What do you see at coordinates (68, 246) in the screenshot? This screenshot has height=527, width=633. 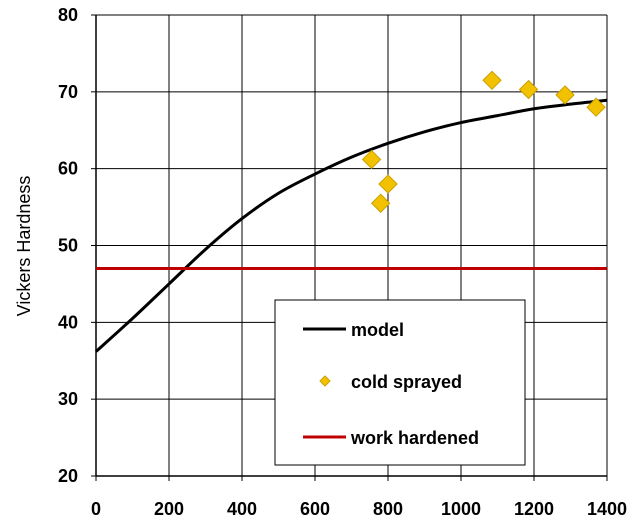 I see `y-tick-label-50: 50` at bounding box center [68, 246].